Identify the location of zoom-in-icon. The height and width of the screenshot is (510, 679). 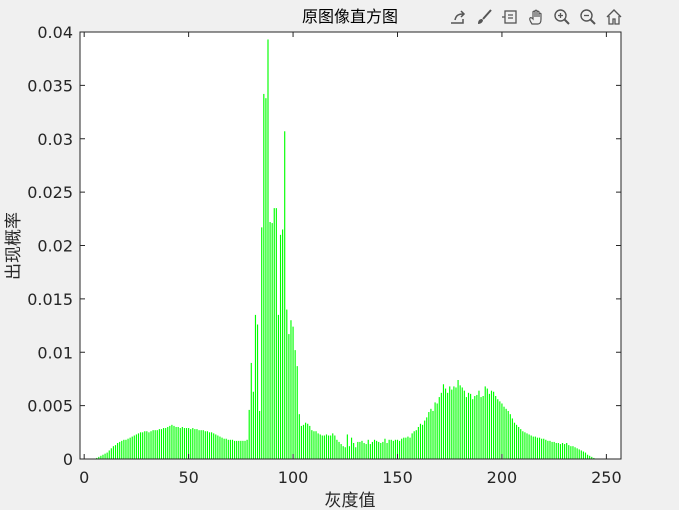
(562, 17).